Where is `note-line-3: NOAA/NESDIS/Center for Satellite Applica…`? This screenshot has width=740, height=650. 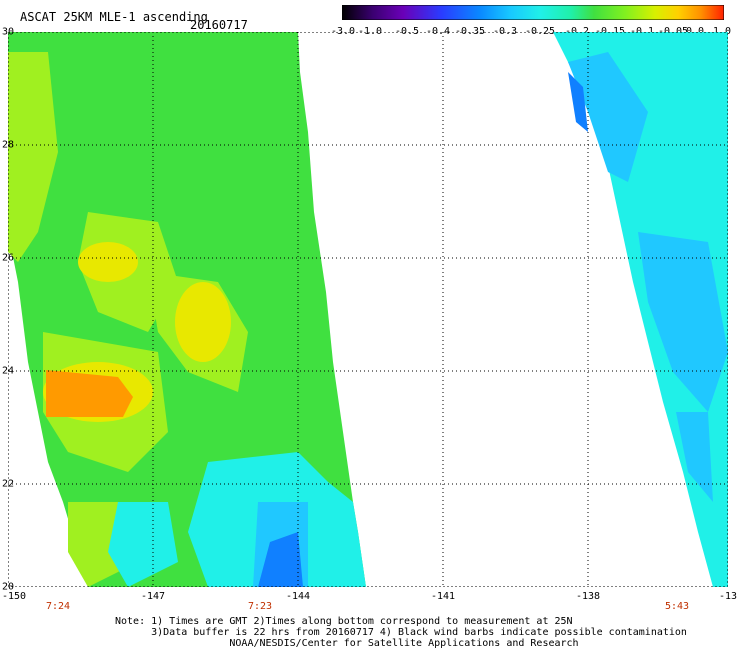 note-line-3: NOAA/NESDIS/Center for Satellite Applica… is located at coordinates (347, 643).